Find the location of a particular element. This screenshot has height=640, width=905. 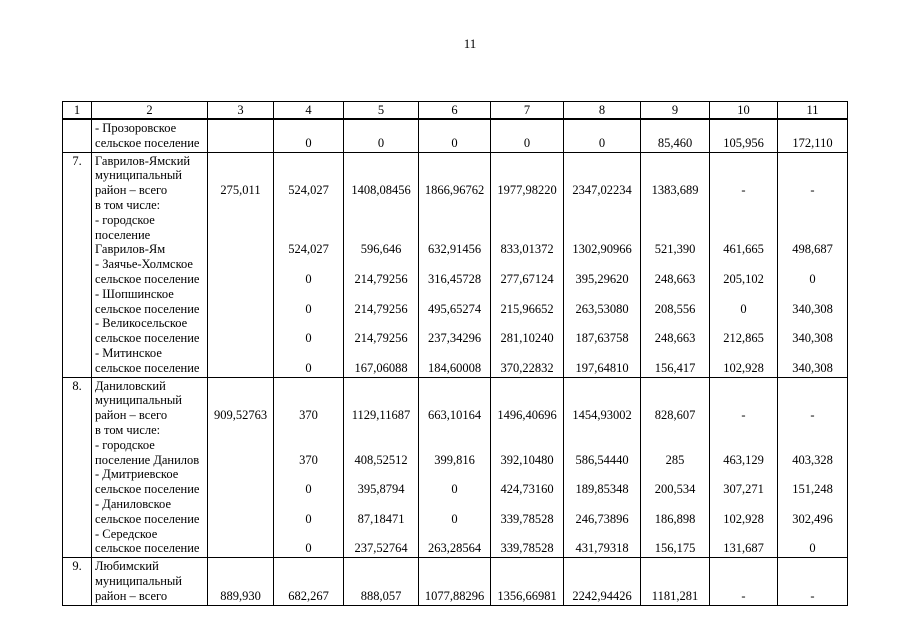

value-line: 316,45728 is located at coordinates (454, 278).